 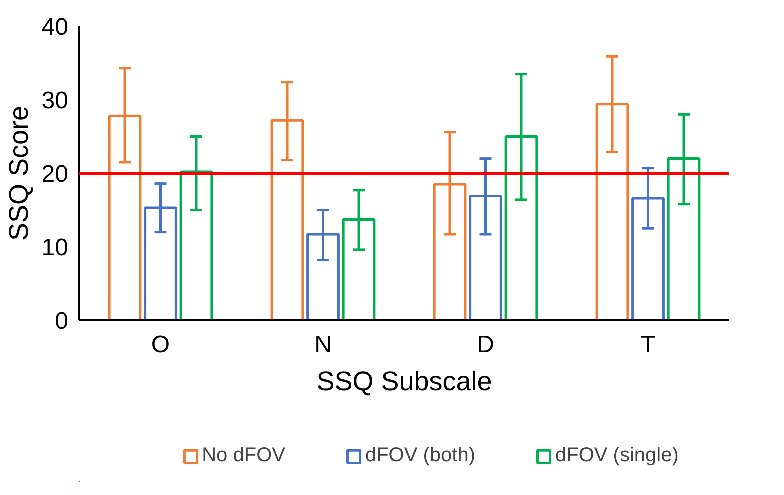 I want to click on x-axis-title: SSQ Subscale, so click(x=404, y=381).